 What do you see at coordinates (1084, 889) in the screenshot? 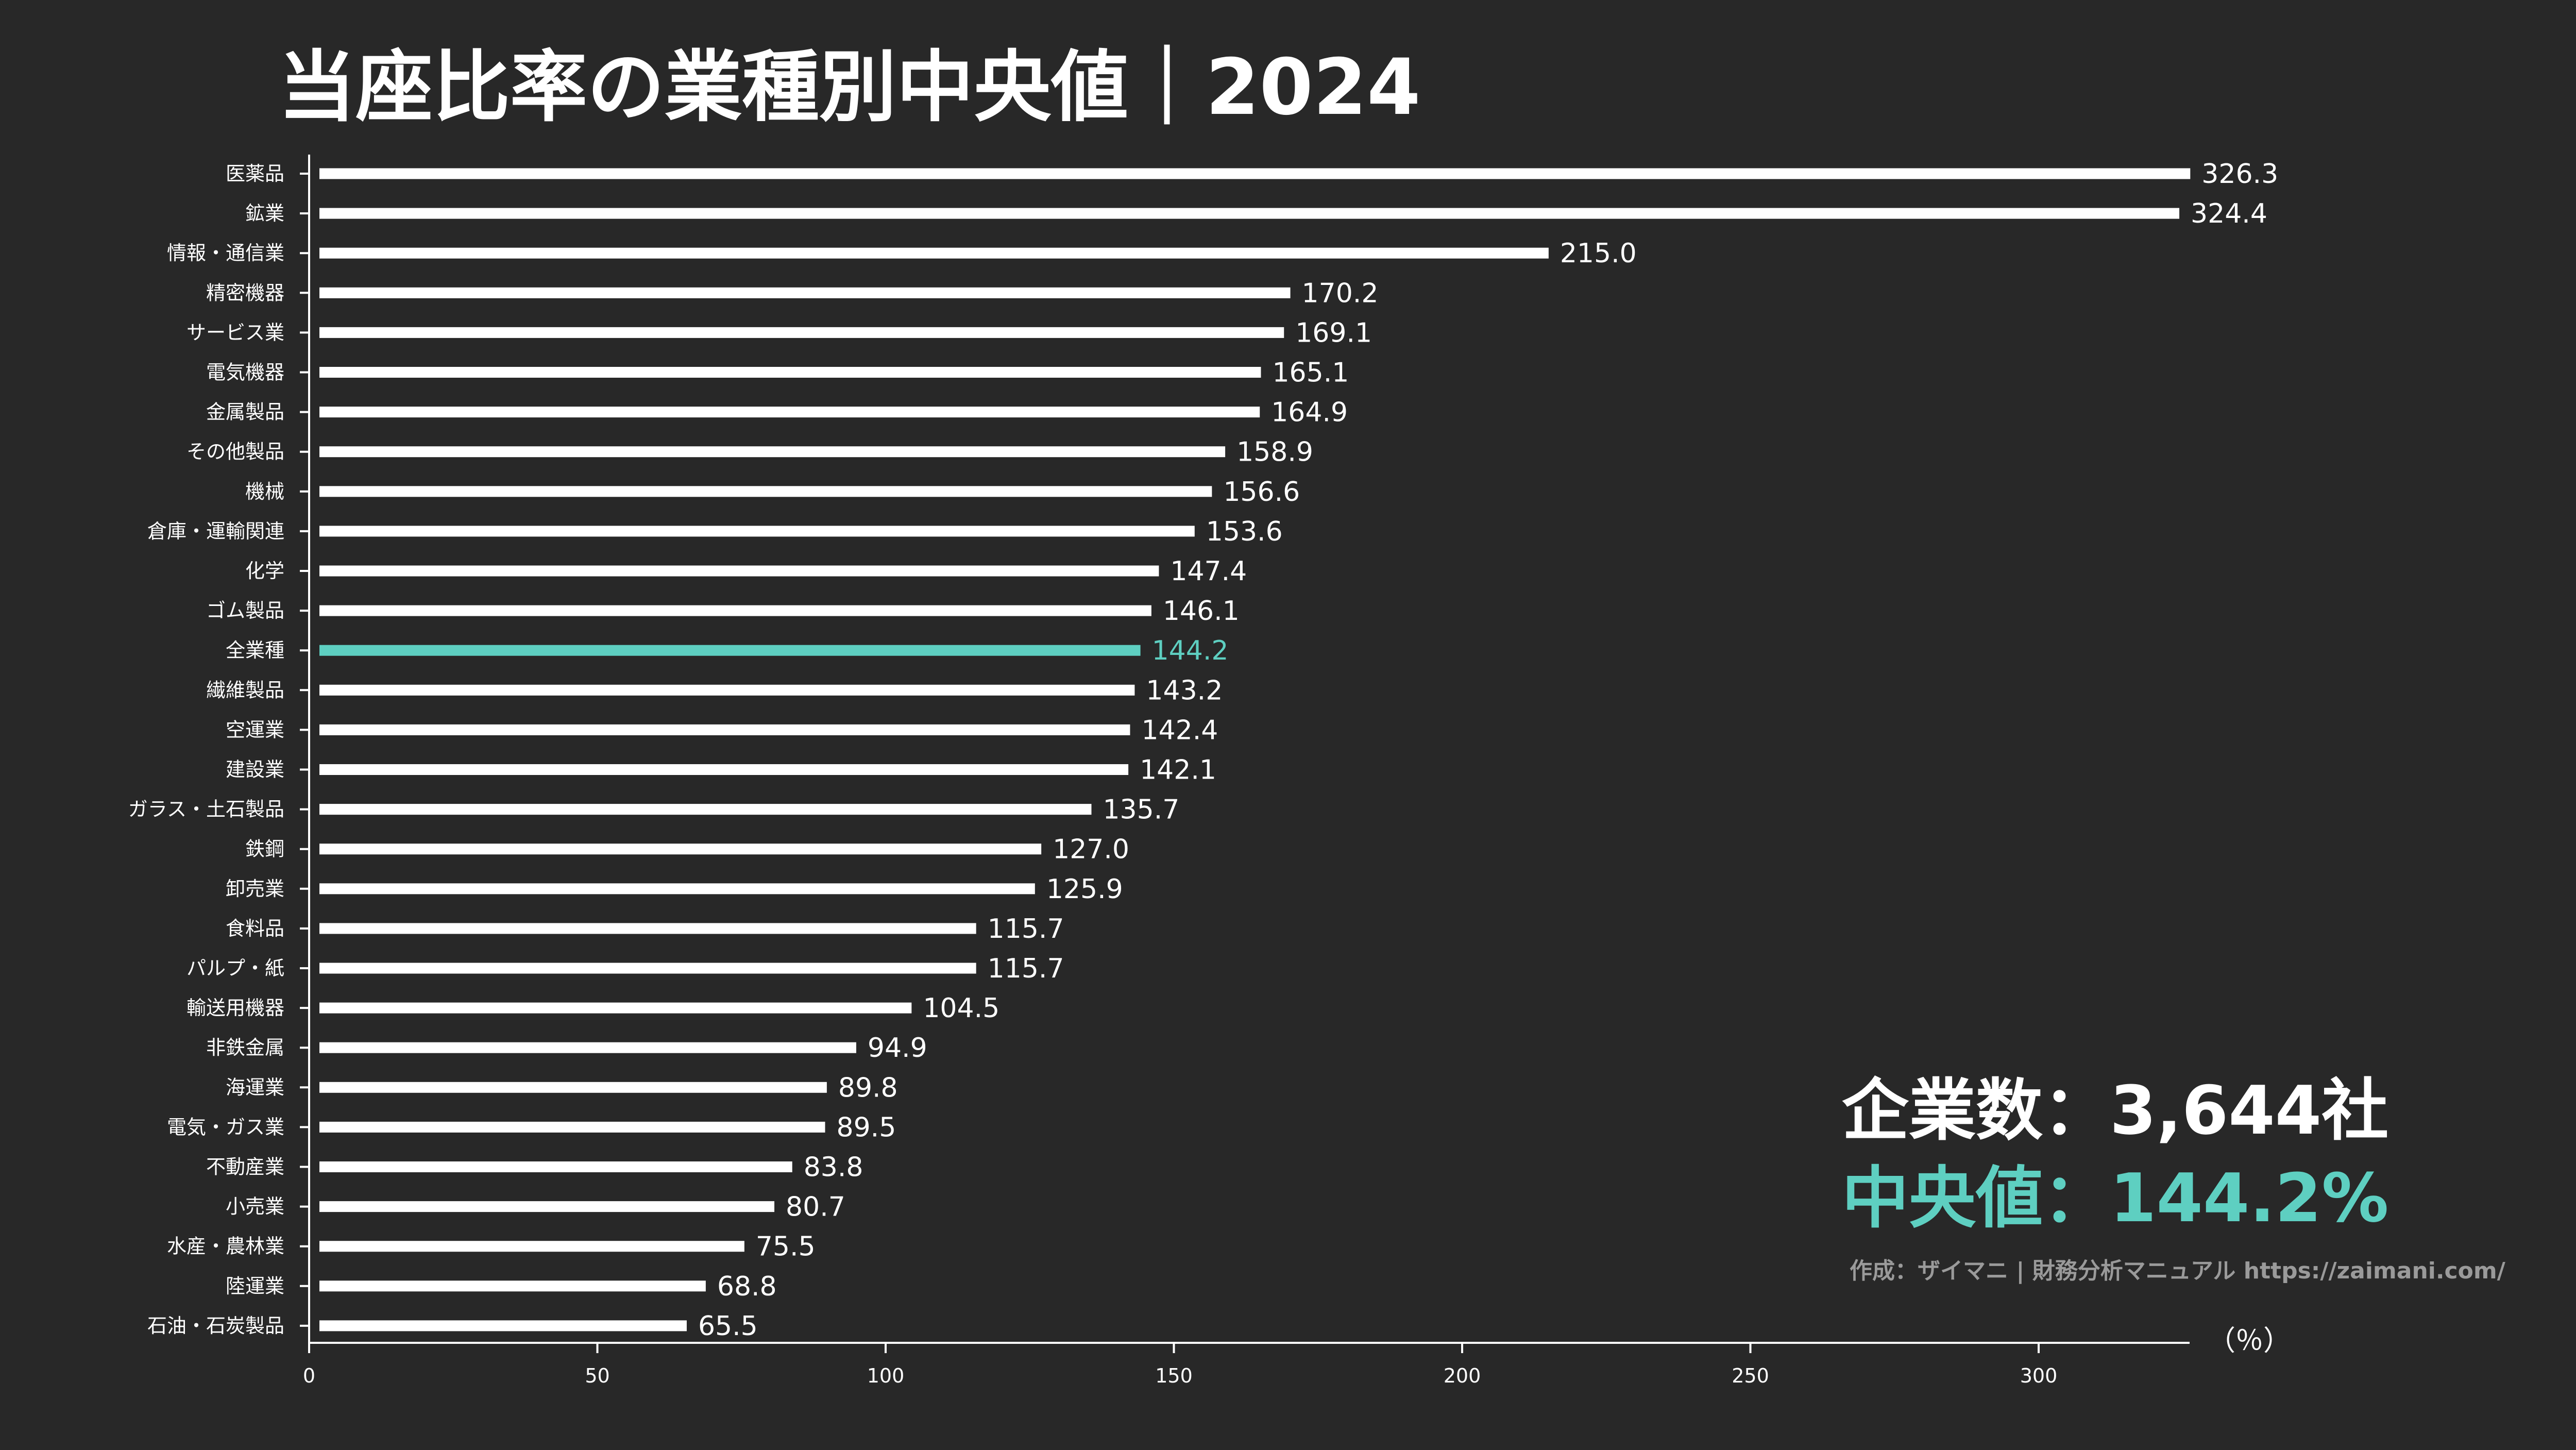
I see `value-label: 125.9` at bounding box center [1084, 889].